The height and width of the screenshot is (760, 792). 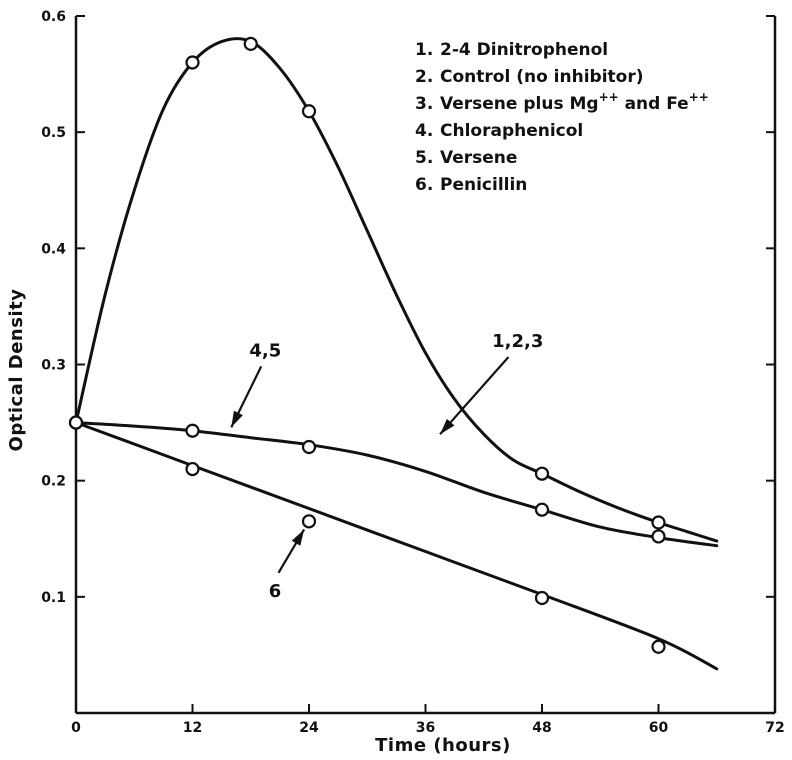 What do you see at coordinates (76, 728) in the screenshot?
I see `x-tick-label: 0` at bounding box center [76, 728].